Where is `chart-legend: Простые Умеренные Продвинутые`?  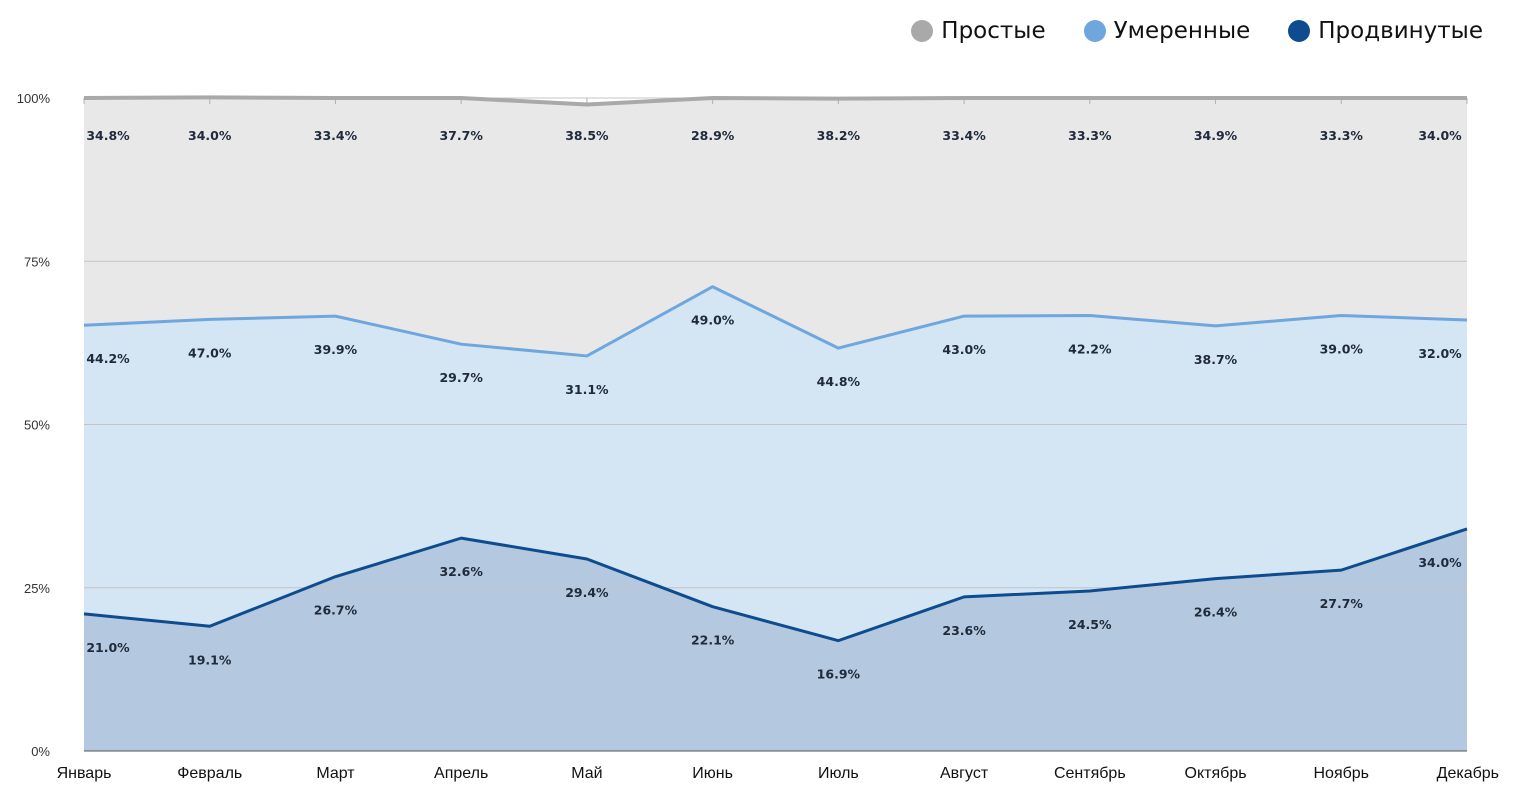
chart-legend: Простые Умеренные Продвинутые is located at coordinates (1197, 31).